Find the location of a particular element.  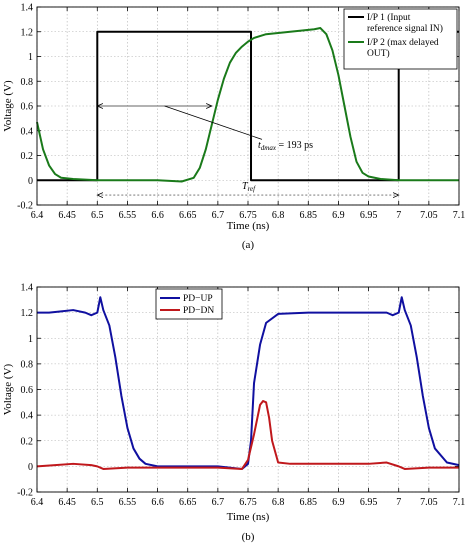

tref-symbol: T is located at coordinates (245, 186).